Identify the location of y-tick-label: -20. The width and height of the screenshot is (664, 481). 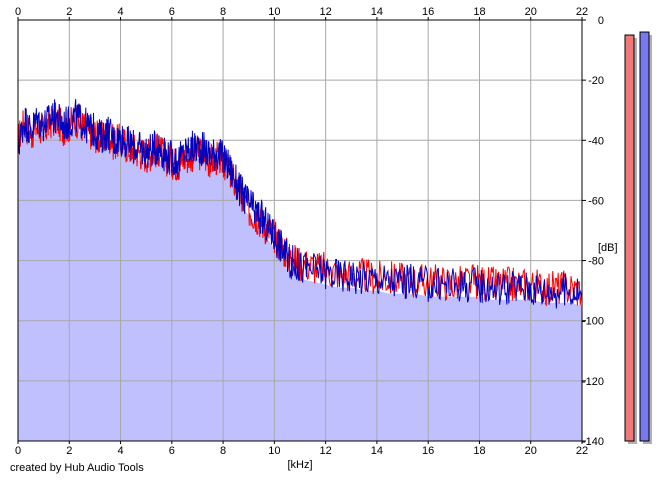
(596, 81).